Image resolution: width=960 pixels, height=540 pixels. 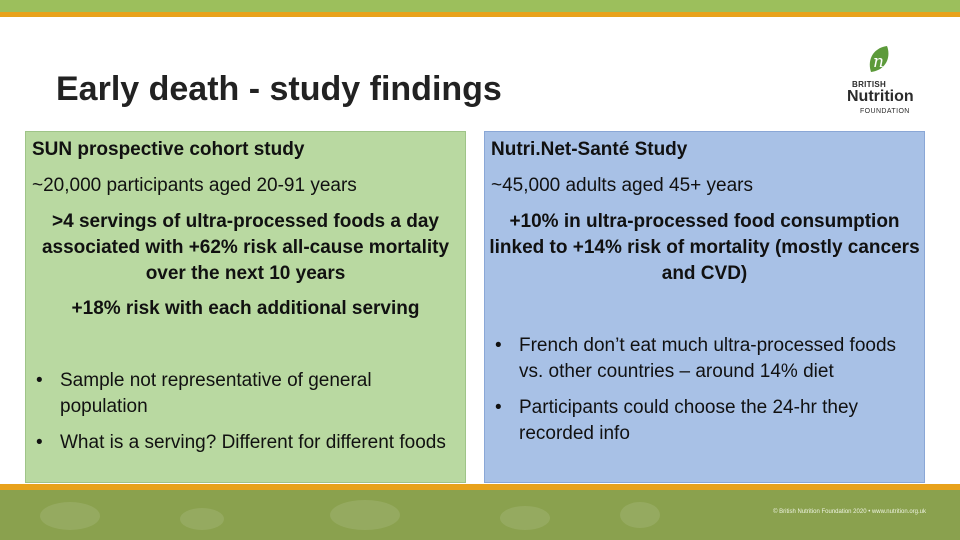 What do you see at coordinates (480, 14) in the screenshot?
I see `top-orange-bar` at bounding box center [480, 14].